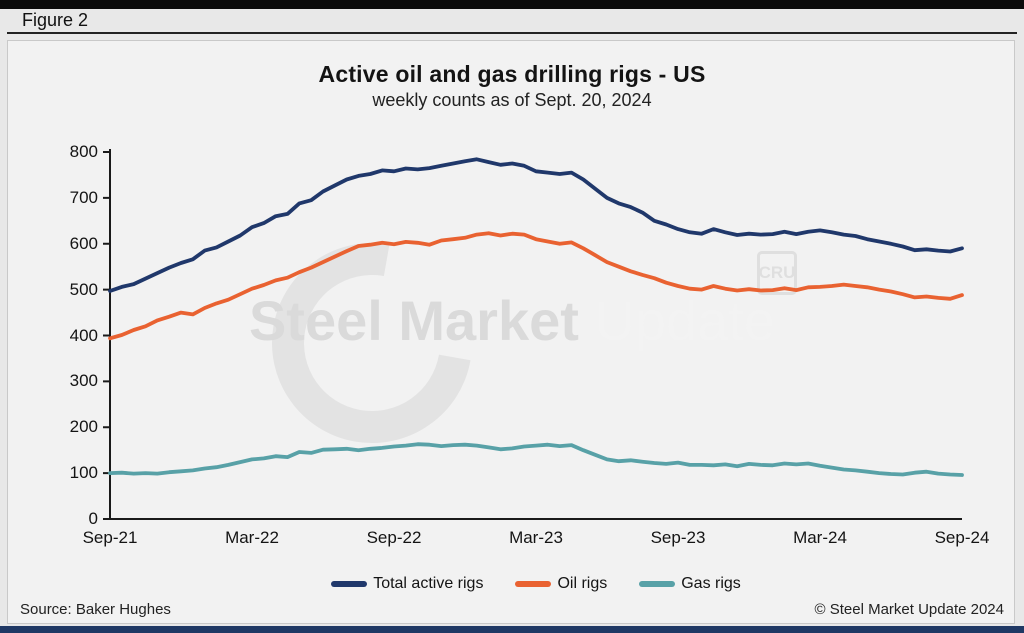  I want to click on x-tick-label: Sep-24, so click(962, 537).